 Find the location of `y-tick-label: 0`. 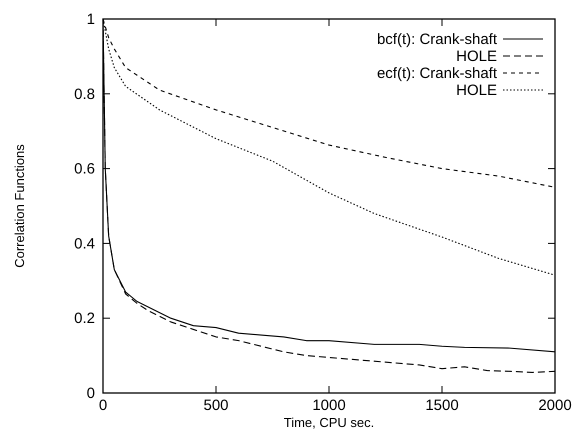

y-tick-label: 0 is located at coordinates (90, 393).